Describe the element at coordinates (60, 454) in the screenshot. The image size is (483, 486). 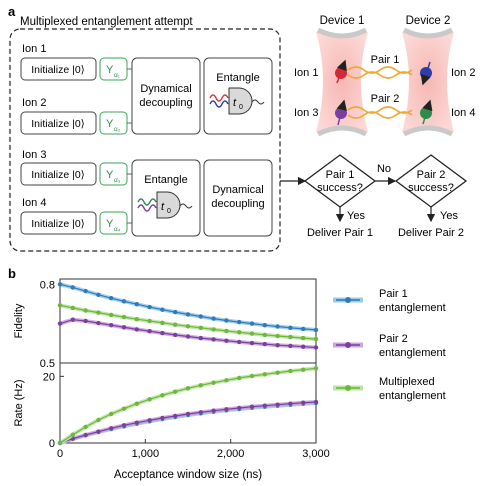
I see `rate-xtick-label: 0` at that location.